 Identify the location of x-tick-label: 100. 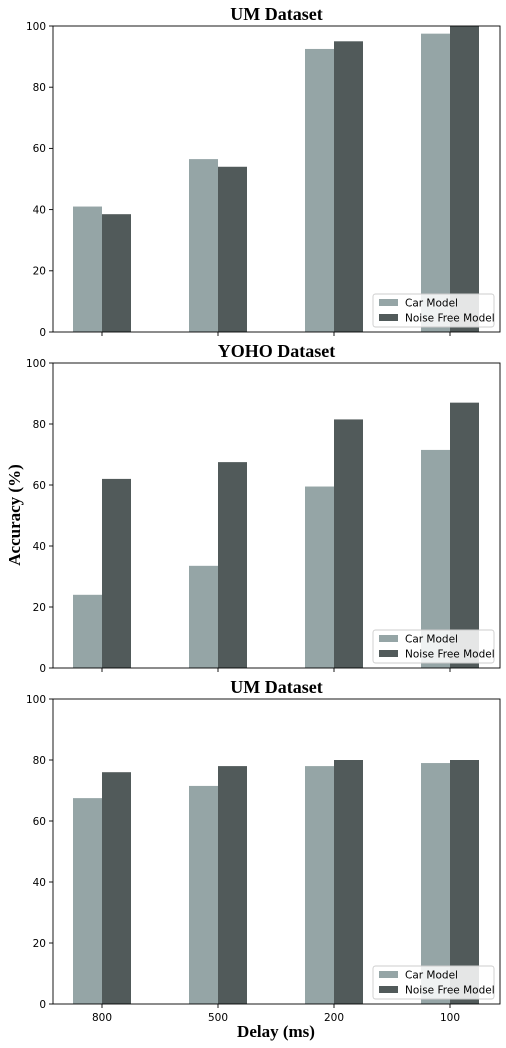
(450, 1018).